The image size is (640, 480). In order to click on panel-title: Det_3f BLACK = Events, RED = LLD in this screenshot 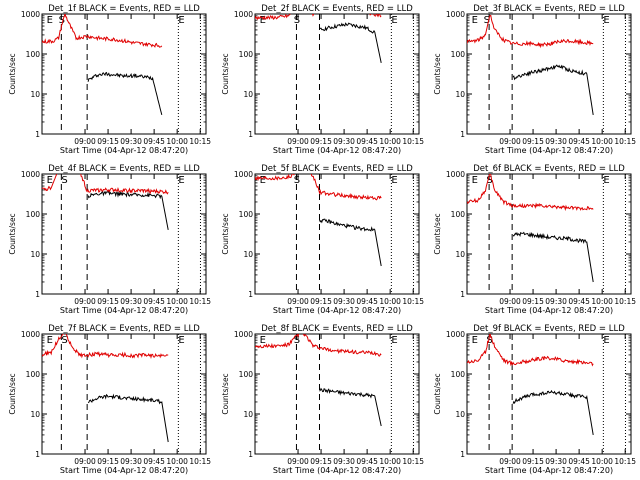, I will do `click(549, 9)`.